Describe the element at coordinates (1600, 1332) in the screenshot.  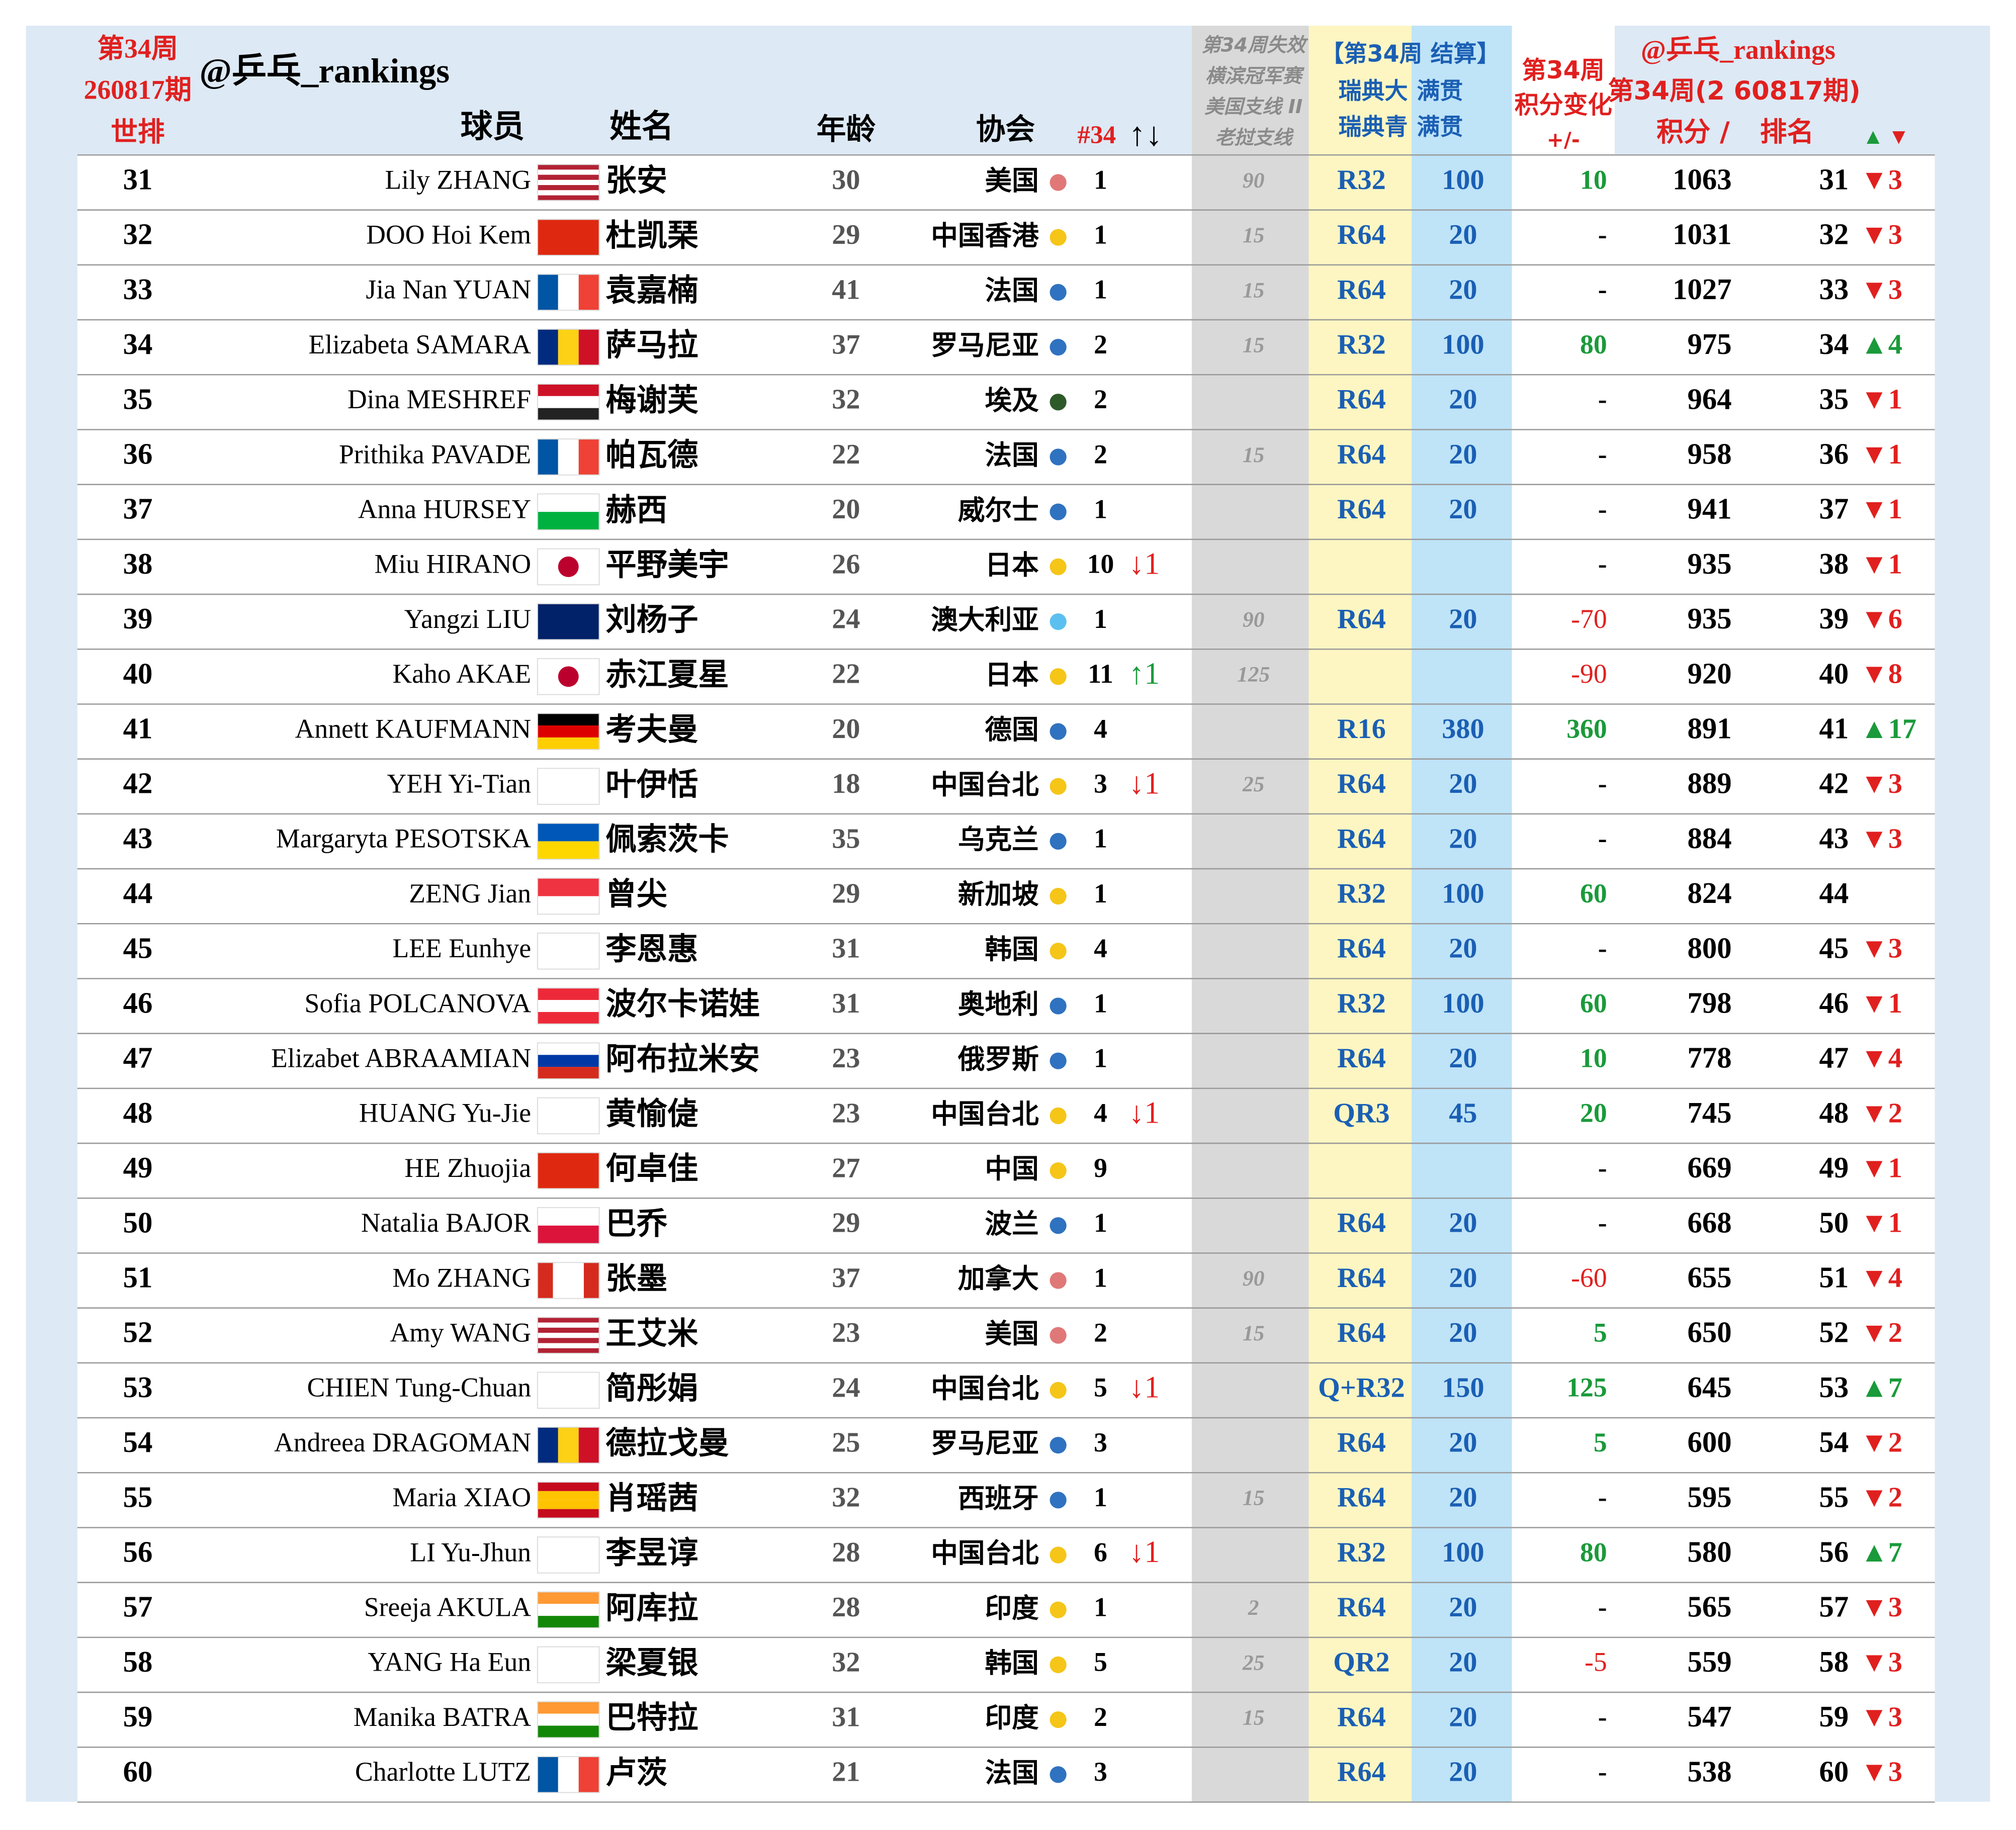
I see `points-change: 5` at that location.